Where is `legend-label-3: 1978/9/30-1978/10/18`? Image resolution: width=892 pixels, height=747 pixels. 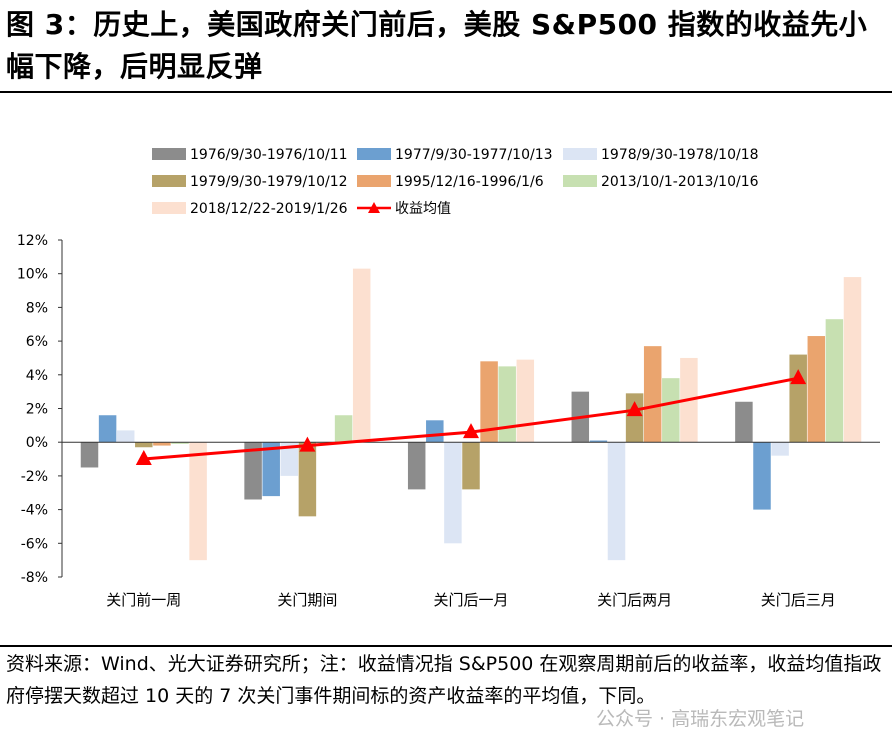 legend-label-3: 1978/9/30-1978/10/18 is located at coordinates (680, 155).